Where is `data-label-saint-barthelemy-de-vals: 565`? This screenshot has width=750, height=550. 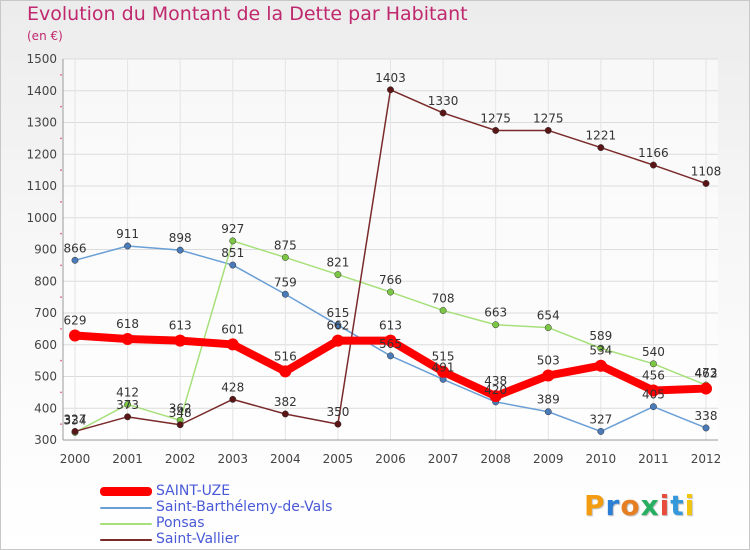
data-label-saint-barthelemy-de-vals: 565 is located at coordinates (390, 344).